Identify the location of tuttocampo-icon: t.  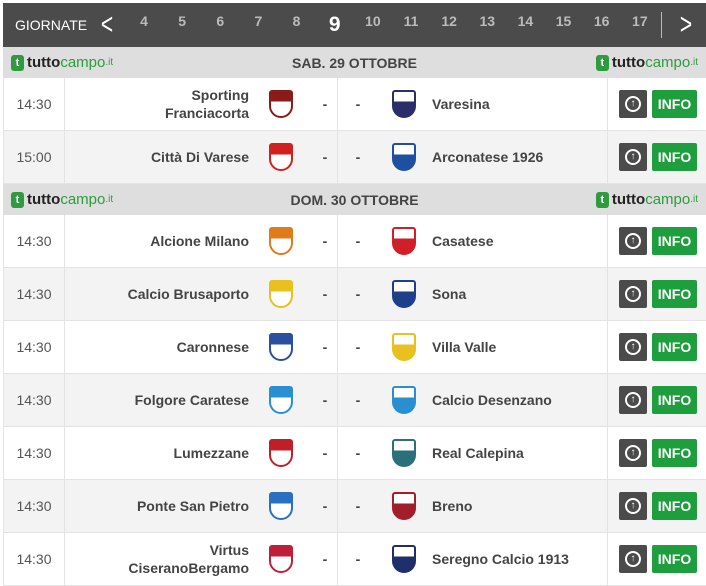
(602, 199).